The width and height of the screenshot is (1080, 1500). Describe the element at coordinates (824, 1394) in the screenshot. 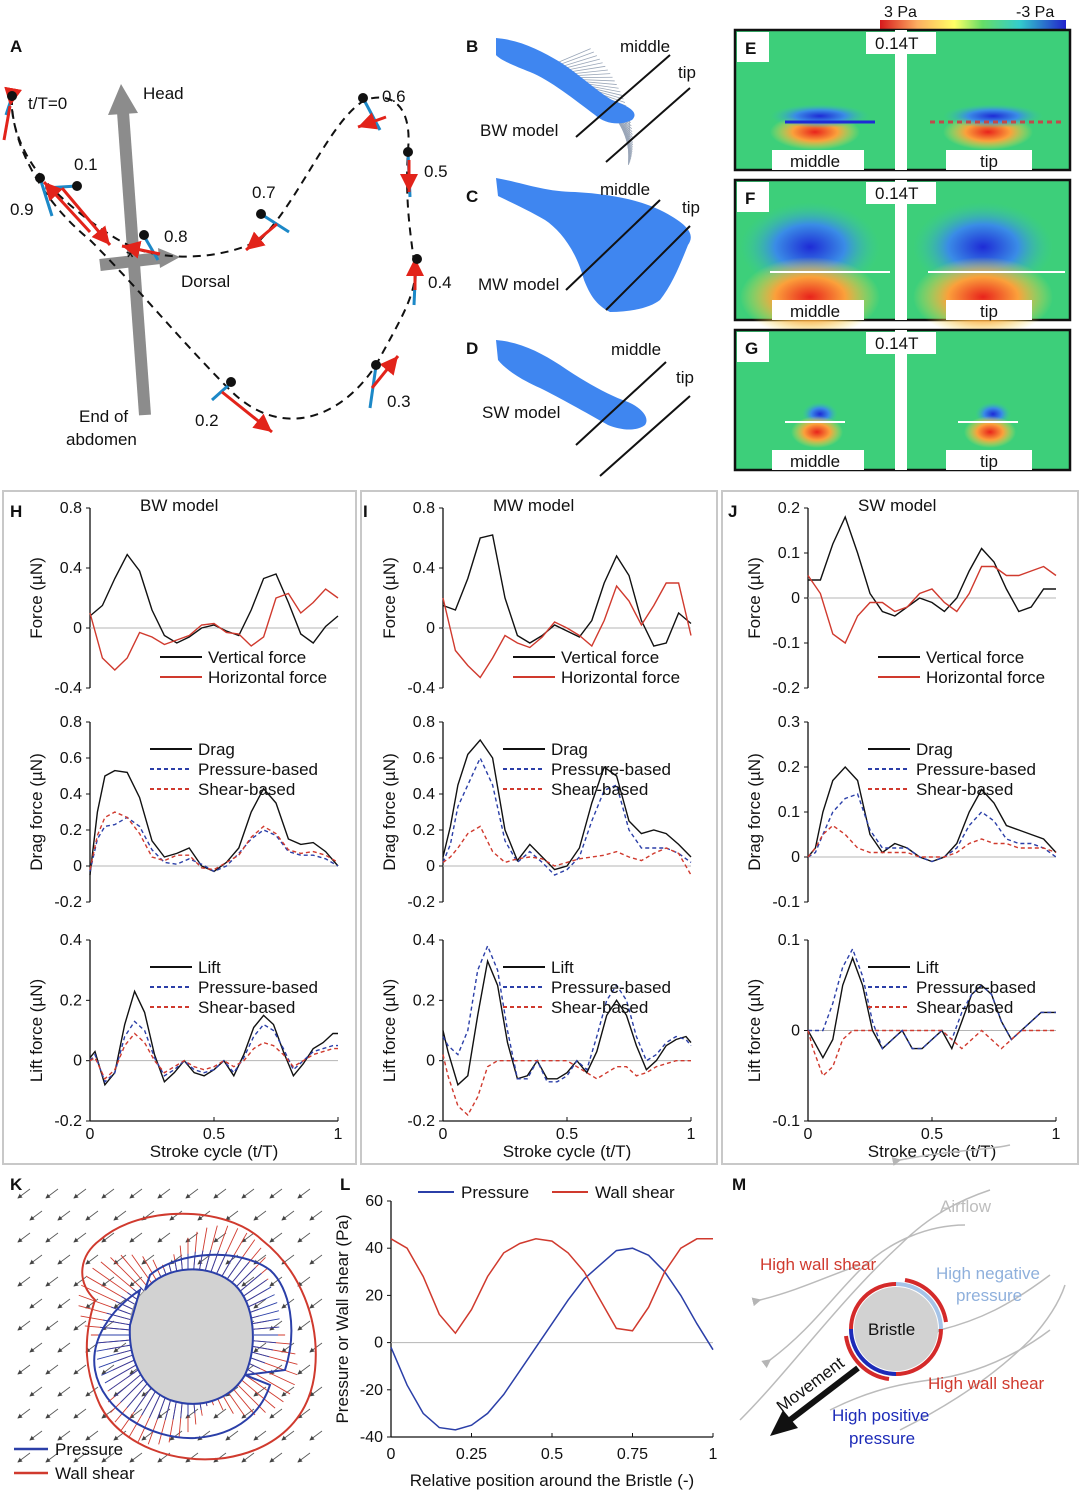

I see `movement-arrow-shaft` at that location.